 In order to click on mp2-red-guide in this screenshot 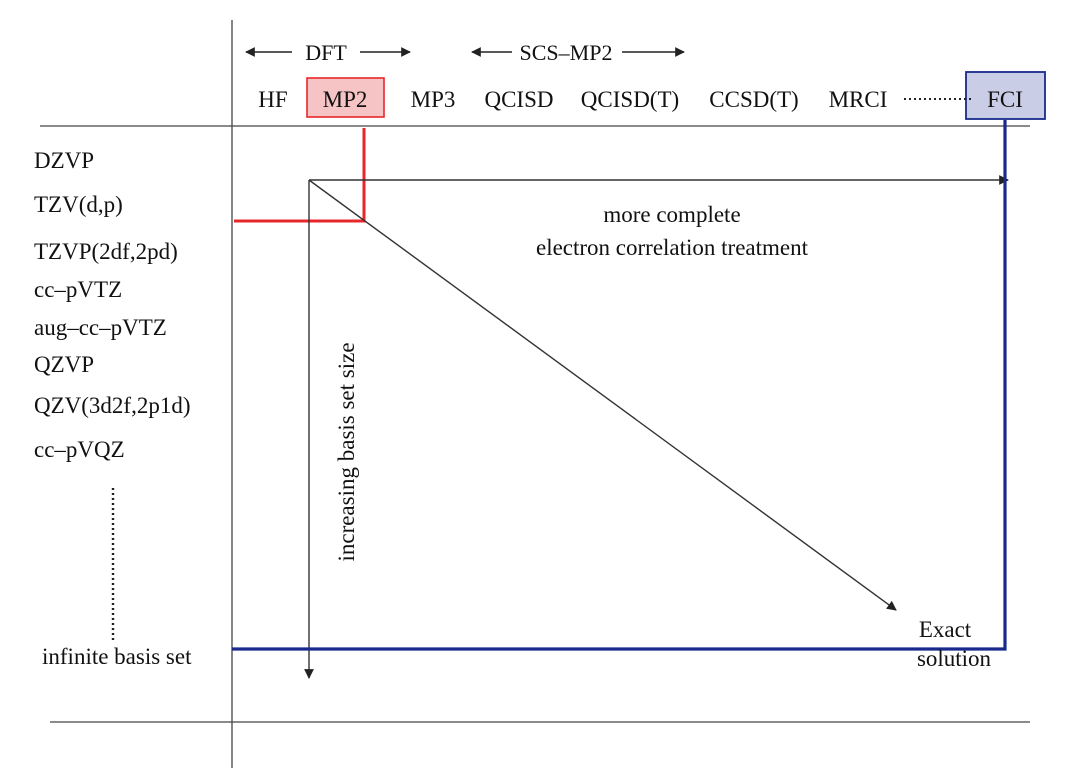, I will do `click(300, 175)`.